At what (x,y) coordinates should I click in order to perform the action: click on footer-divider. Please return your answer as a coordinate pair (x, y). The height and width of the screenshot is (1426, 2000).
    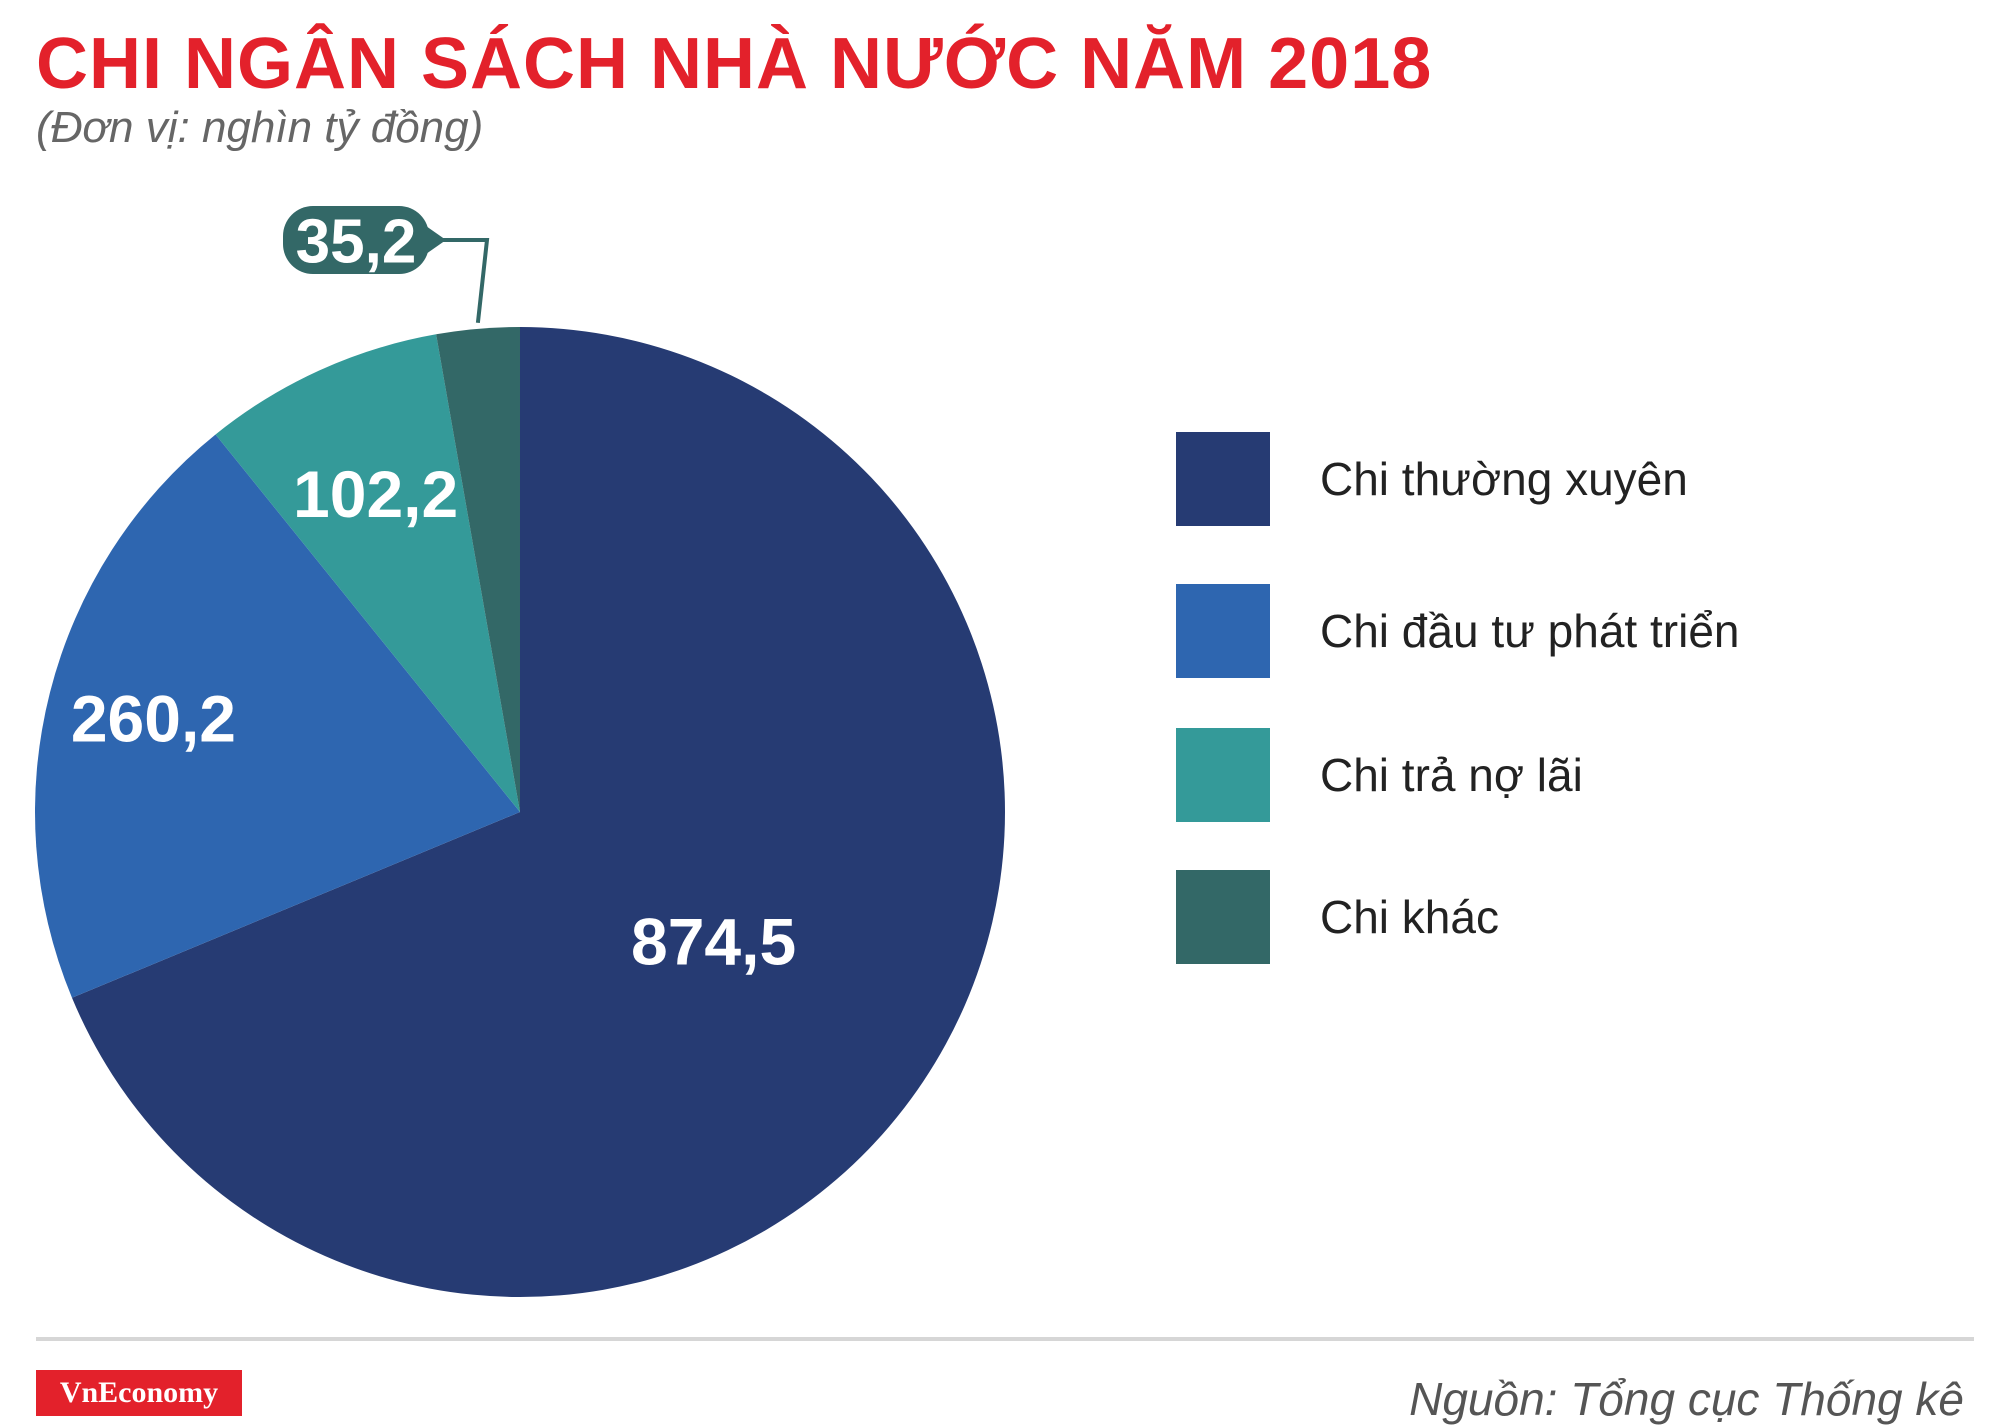
    Looking at the image, I should click on (1005, 1339).